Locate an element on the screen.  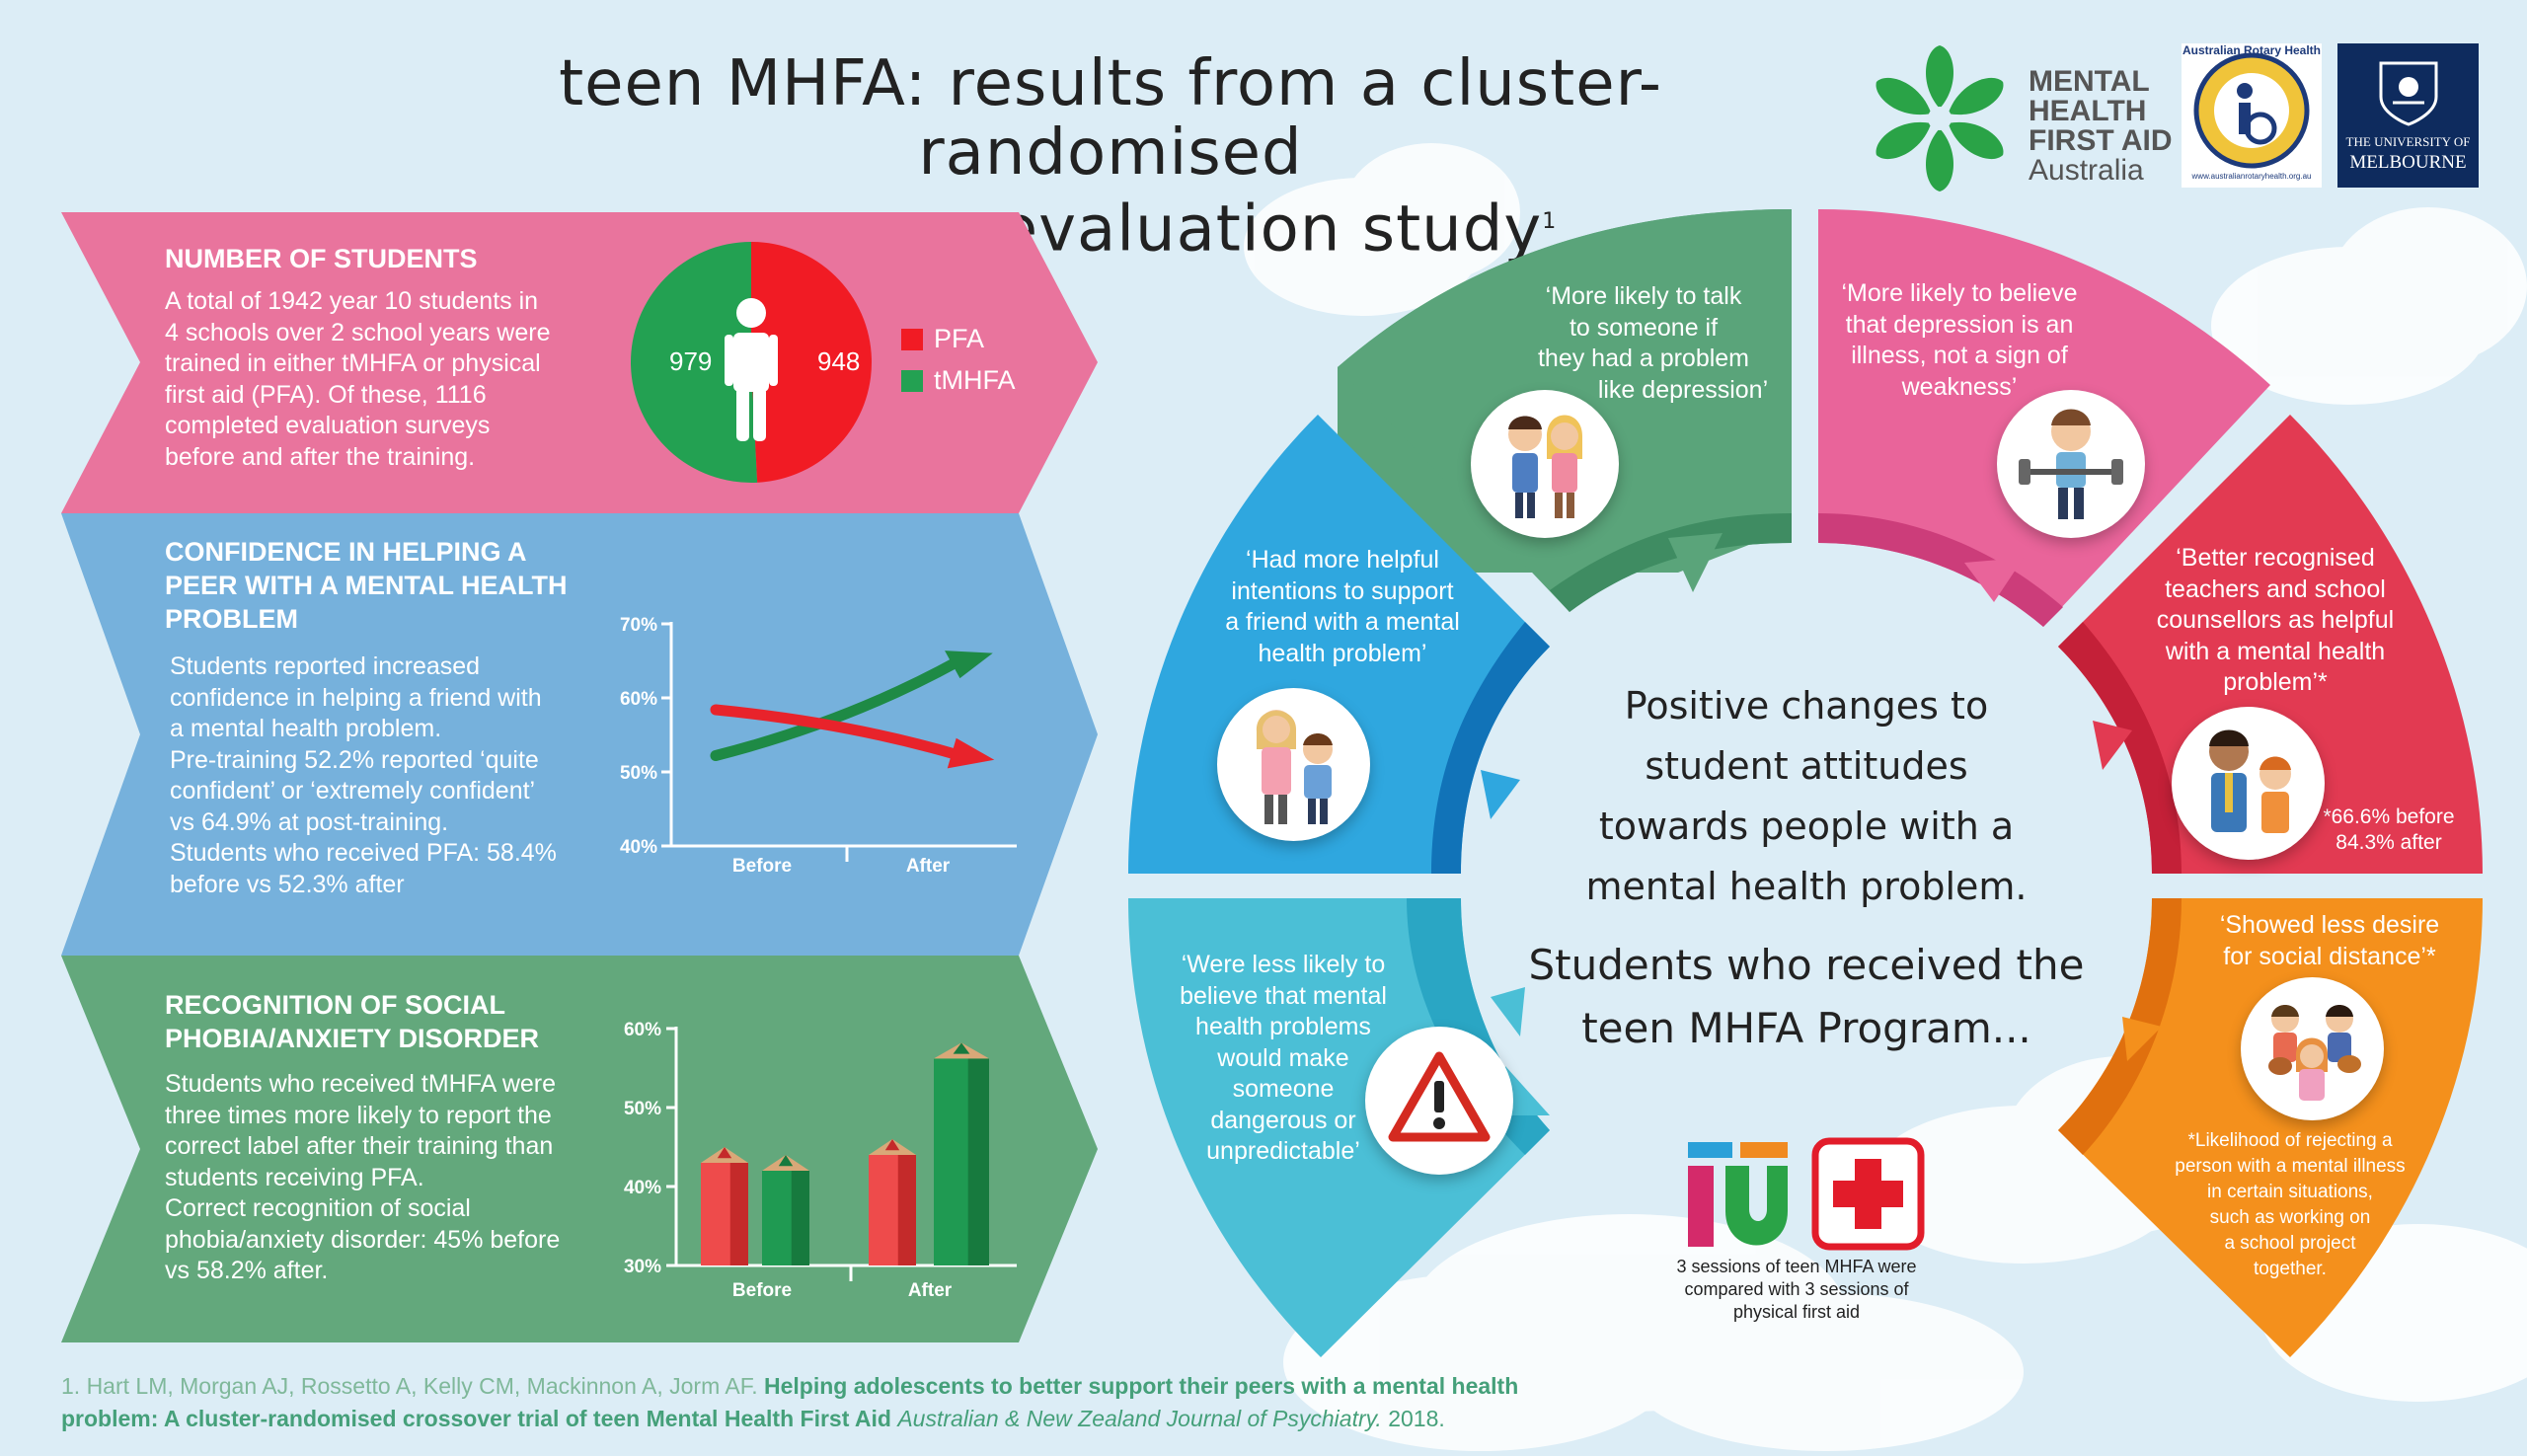
mhfa-logo-line-4: Australia is located at coordinates (2086, 170).